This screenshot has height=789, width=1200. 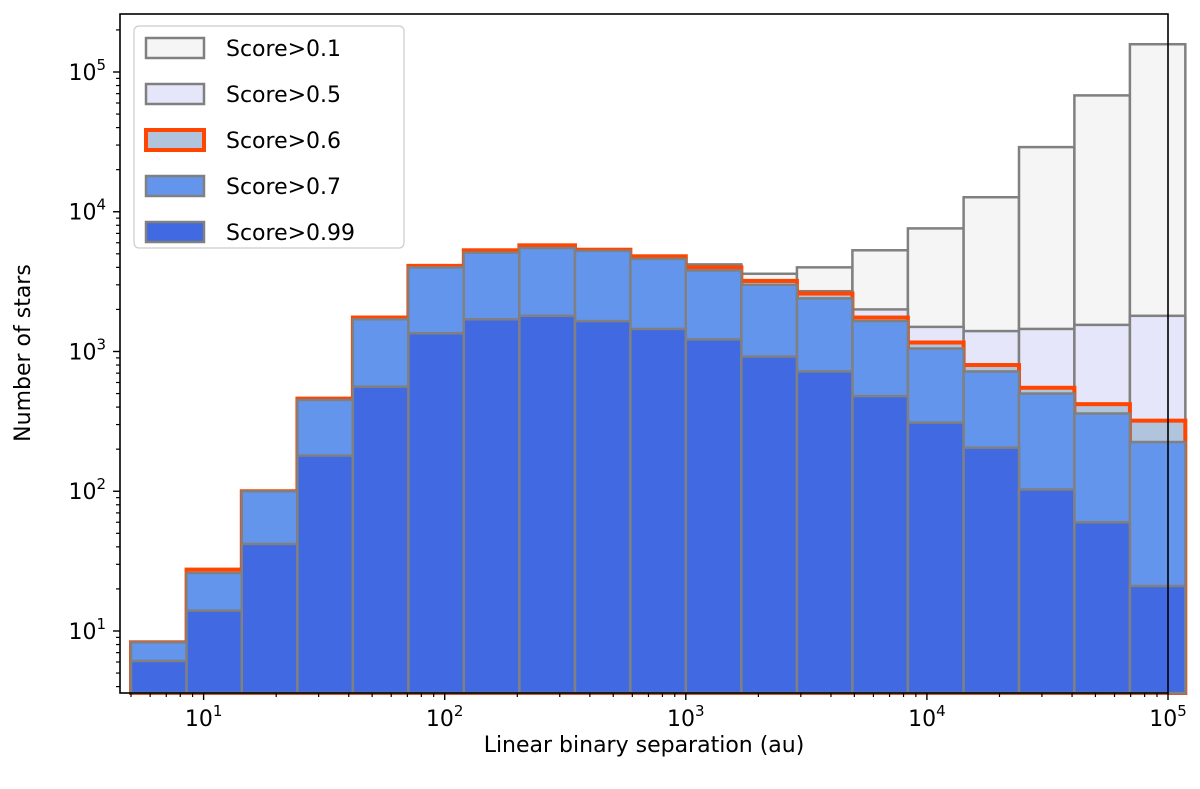 What do you see at coordinates (325, 574) in the screenshot?
I see `bar-s4-bin3` at bounding box center [325, 574].